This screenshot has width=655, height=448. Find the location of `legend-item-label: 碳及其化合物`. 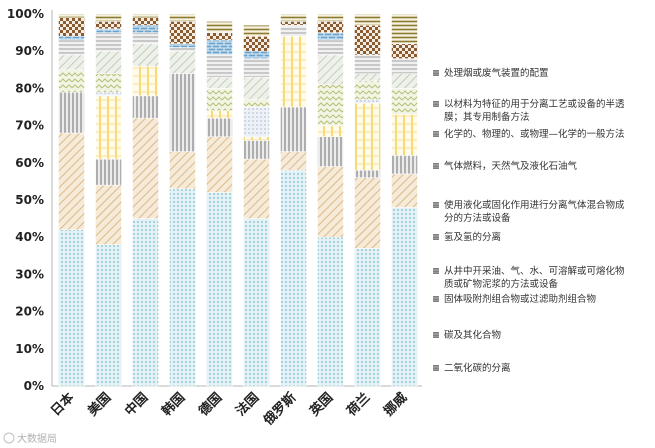

legend-item-label: 碳及其化合物 is located at coordinates (473, 335).